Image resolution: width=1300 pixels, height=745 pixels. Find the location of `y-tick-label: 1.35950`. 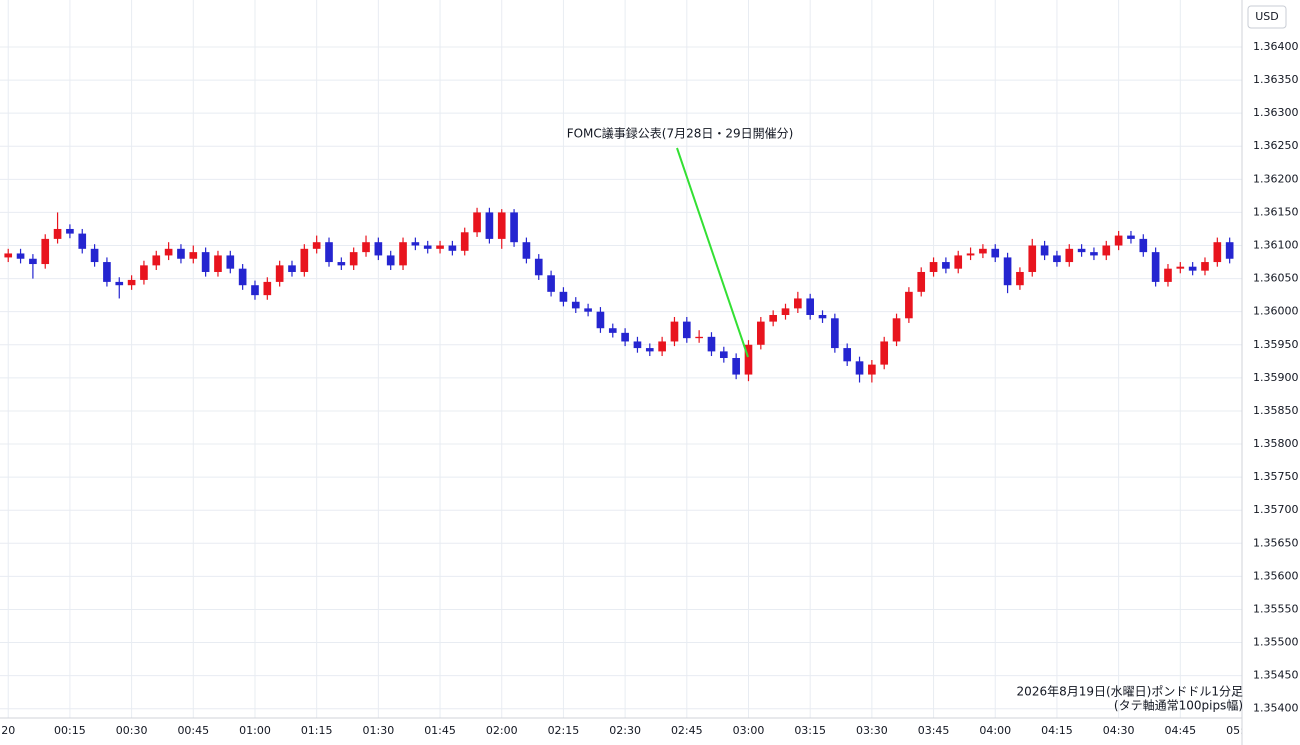

y-tick-label: 1.35950 is located at coordinates (1276, 344).